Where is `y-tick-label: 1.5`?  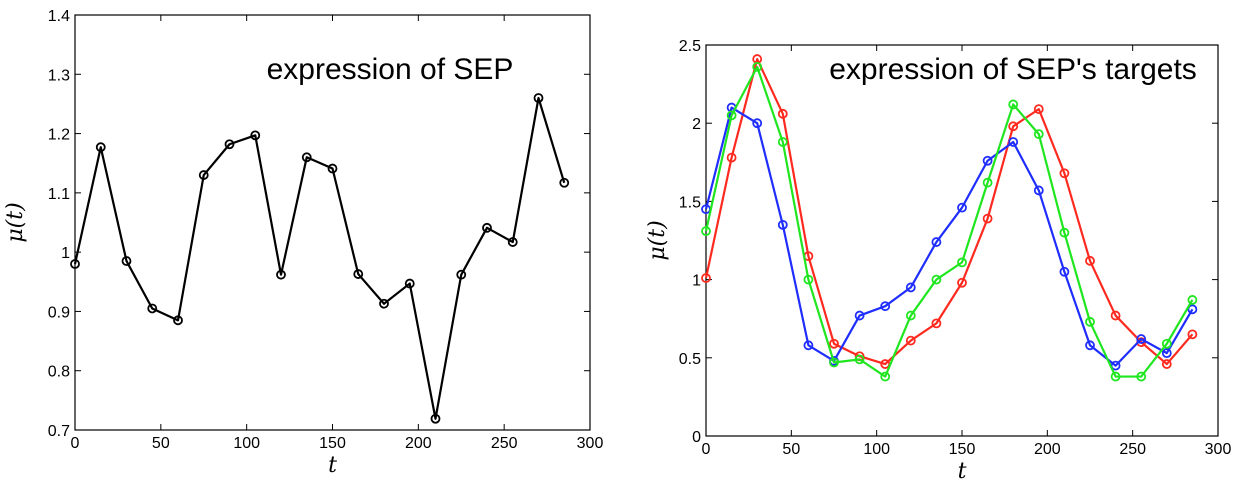 y-tick-label: 1.5 is located at coordinates (690, 202).